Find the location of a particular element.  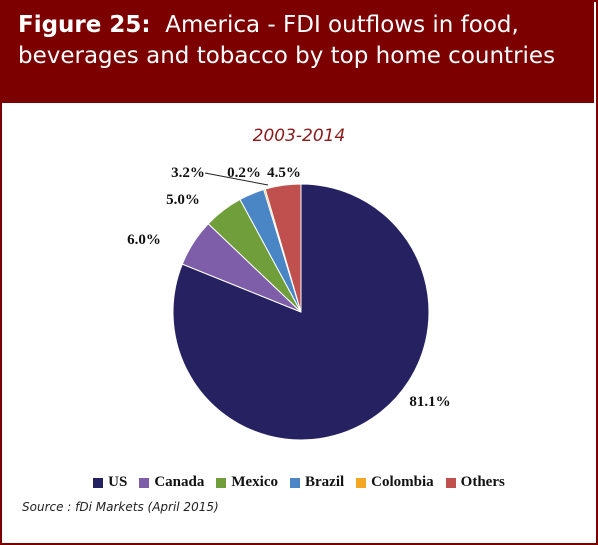

legend-item-brazil: Brazil is located at coordinates (317, 482).